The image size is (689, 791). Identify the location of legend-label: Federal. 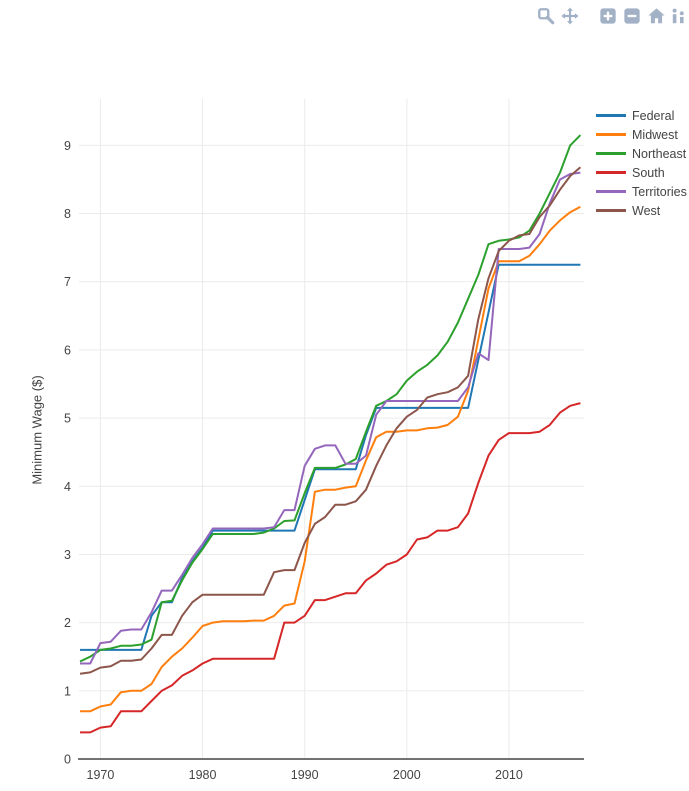
(653, 115).